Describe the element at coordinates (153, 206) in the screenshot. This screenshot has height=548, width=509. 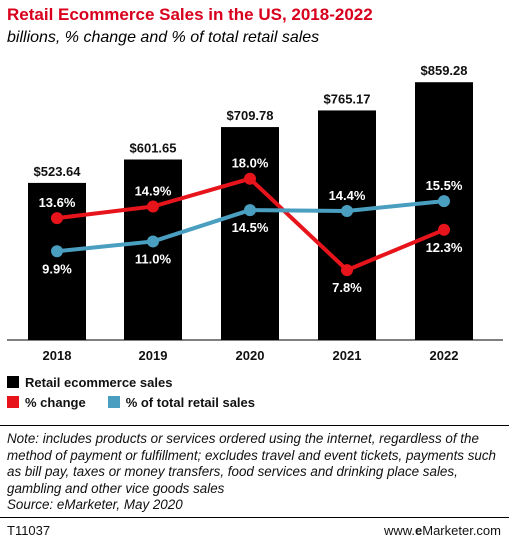
I see `point-pct-change-2019` at that location.